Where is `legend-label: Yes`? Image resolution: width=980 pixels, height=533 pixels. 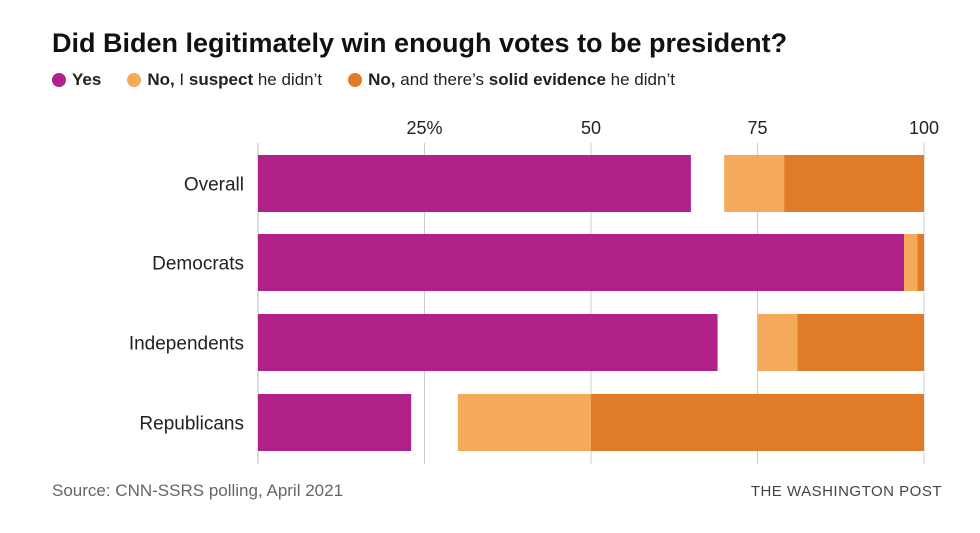 legend-label: Yes is located at coordinates (87, 79).